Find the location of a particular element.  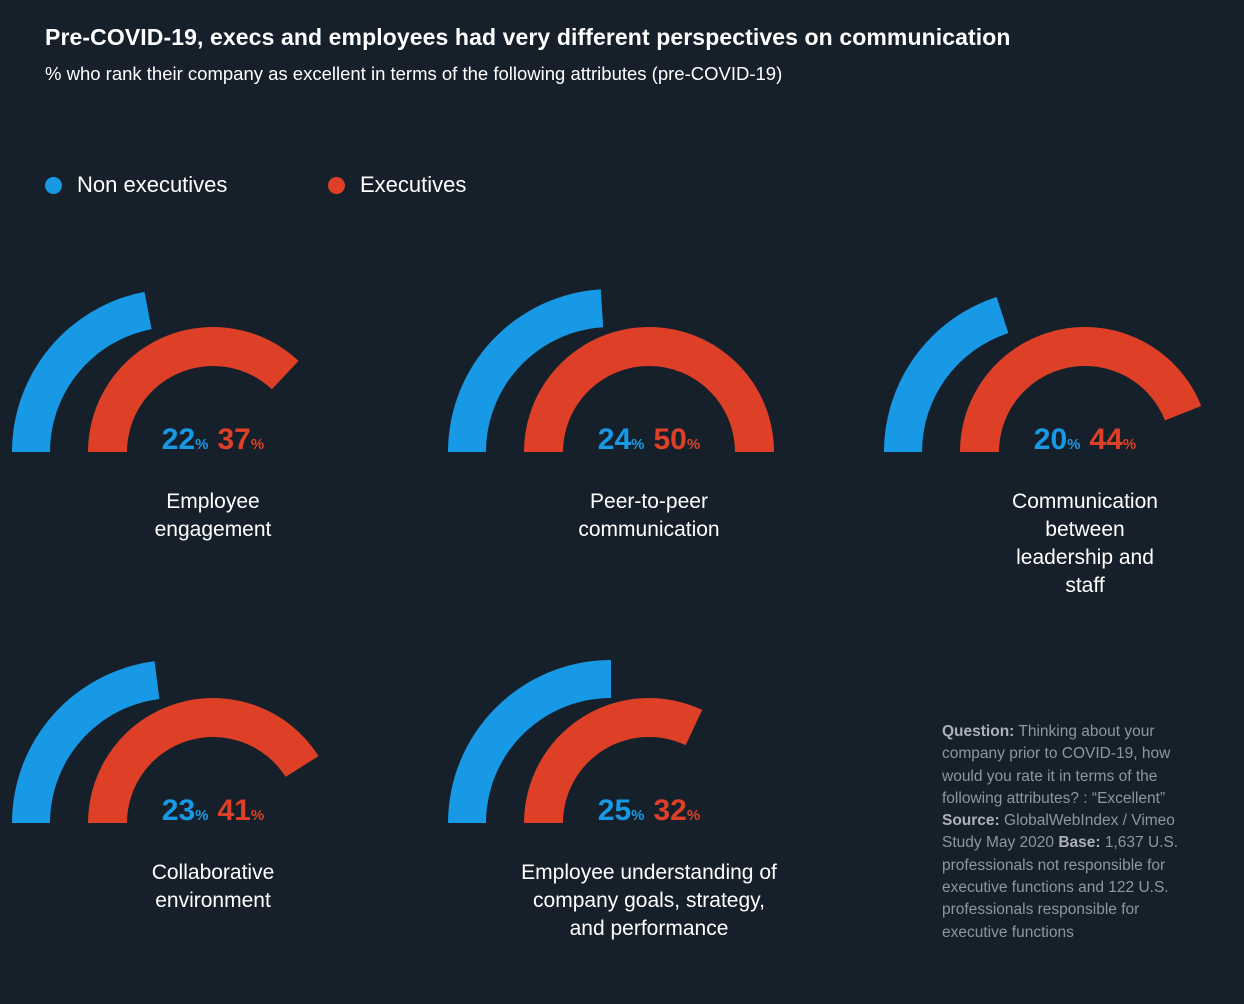

gauge-3-values: 20% 44% is located at coordinates (1085, 442).